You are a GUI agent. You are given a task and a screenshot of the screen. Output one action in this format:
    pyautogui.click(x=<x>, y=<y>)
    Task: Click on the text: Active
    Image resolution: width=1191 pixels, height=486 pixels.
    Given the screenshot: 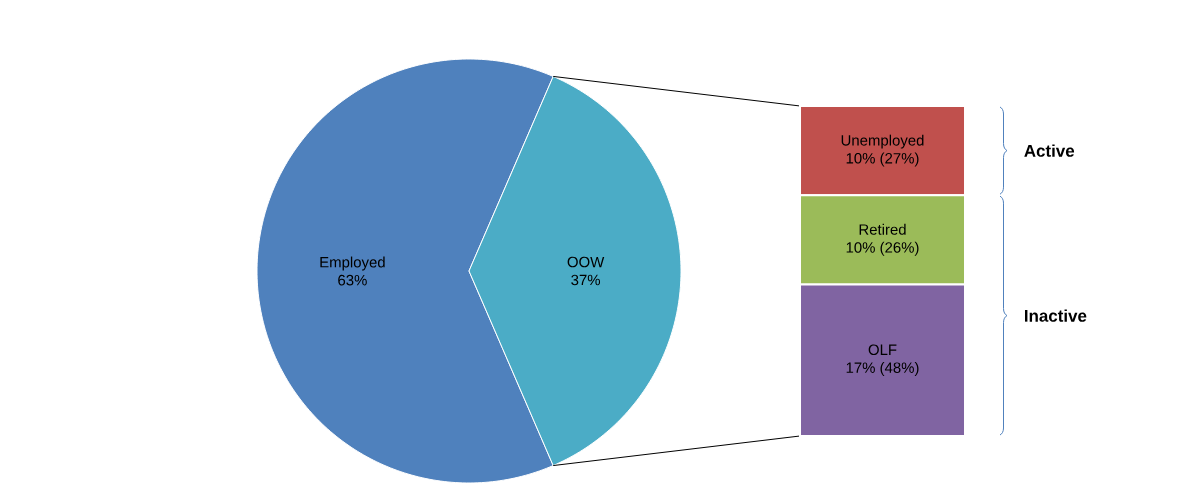 What is the action you would take?
    pyautogui.click(x=1049, y=150)
    